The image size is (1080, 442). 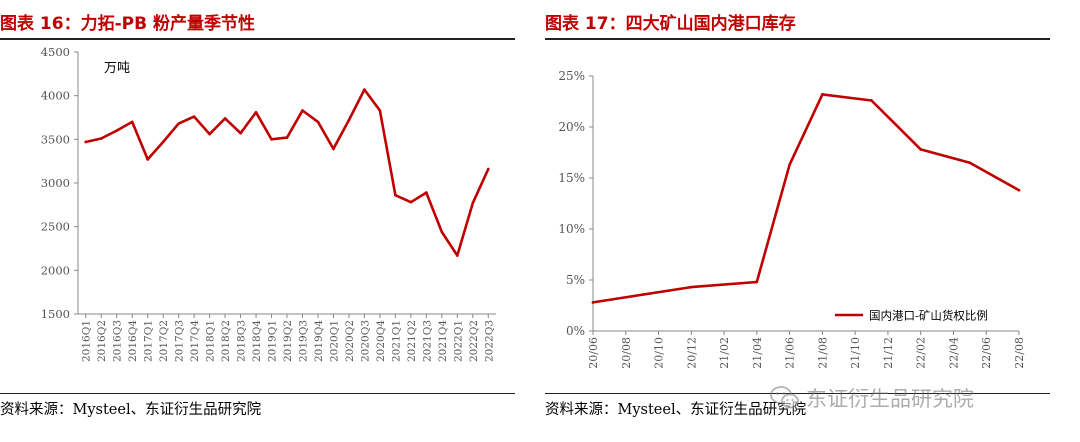 What do you see at coordinates (55, 139) in the screenshot?
I see `y-tick-label: 3500` at bounding box center [55, 139].